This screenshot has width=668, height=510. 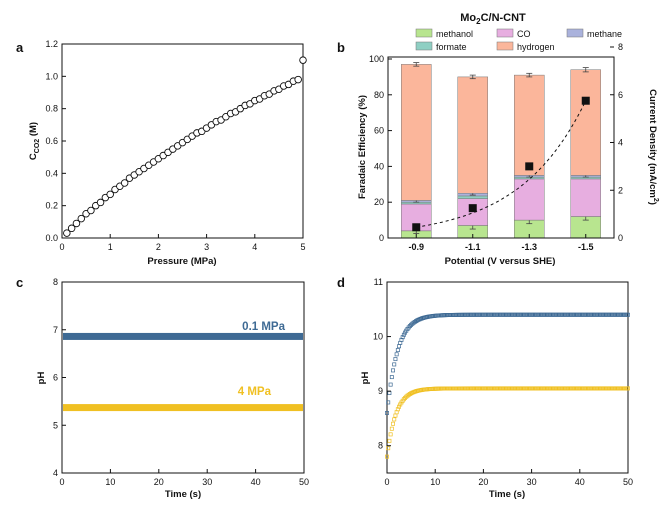 What do you see at coordinates (183, 408) in the screenshot?
I see `panel-c-line-4-MPa` at bounding box center [183, 408].